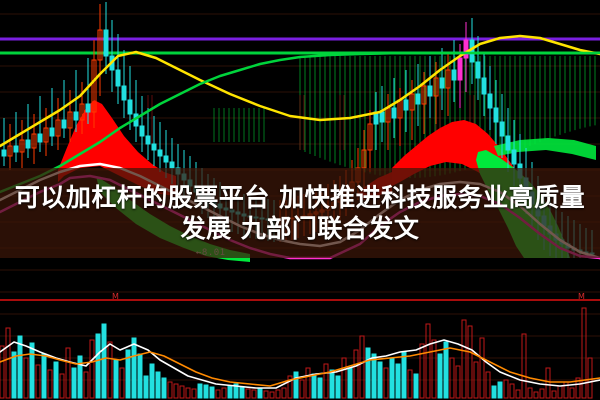 The image size is (600, 400). Describe the element at coordinates (115, 296) in the screenshot. I see `volume-marker-left: M` at that location.